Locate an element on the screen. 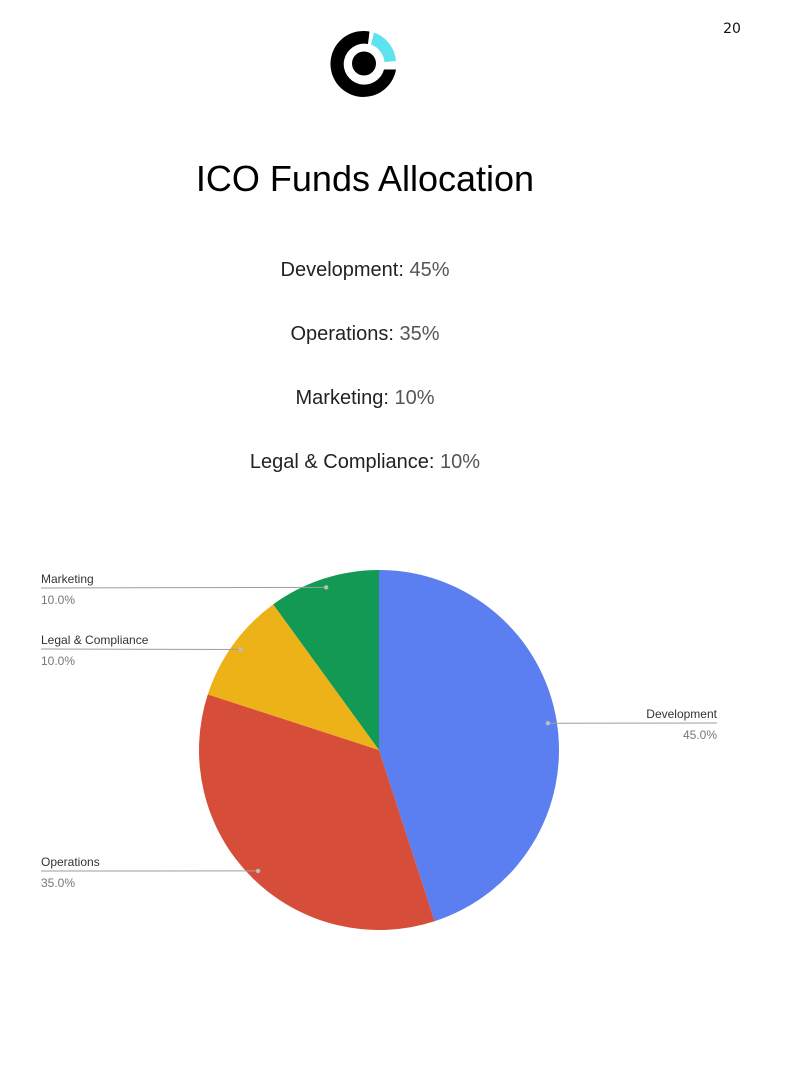 Image resolution: width=788 pixels, height=1080 pixels. logo-ring is located at coordinates (363, 63).